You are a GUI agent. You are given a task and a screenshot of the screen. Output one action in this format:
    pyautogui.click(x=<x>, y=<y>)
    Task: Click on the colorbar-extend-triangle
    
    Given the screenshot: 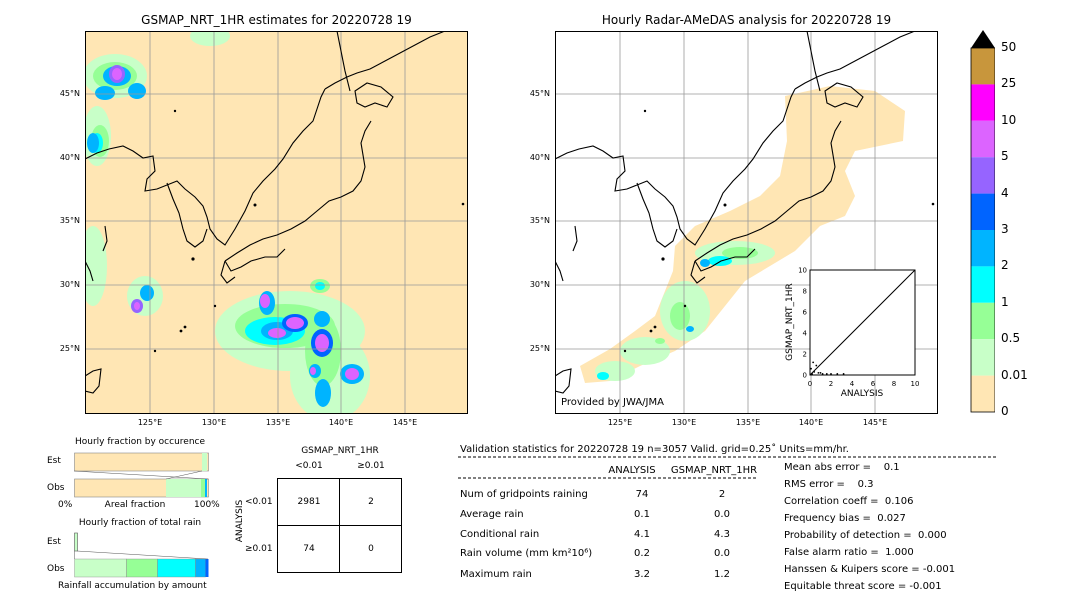 What is the action you would take?
    pyautogui.click(x=983, y=39)
    